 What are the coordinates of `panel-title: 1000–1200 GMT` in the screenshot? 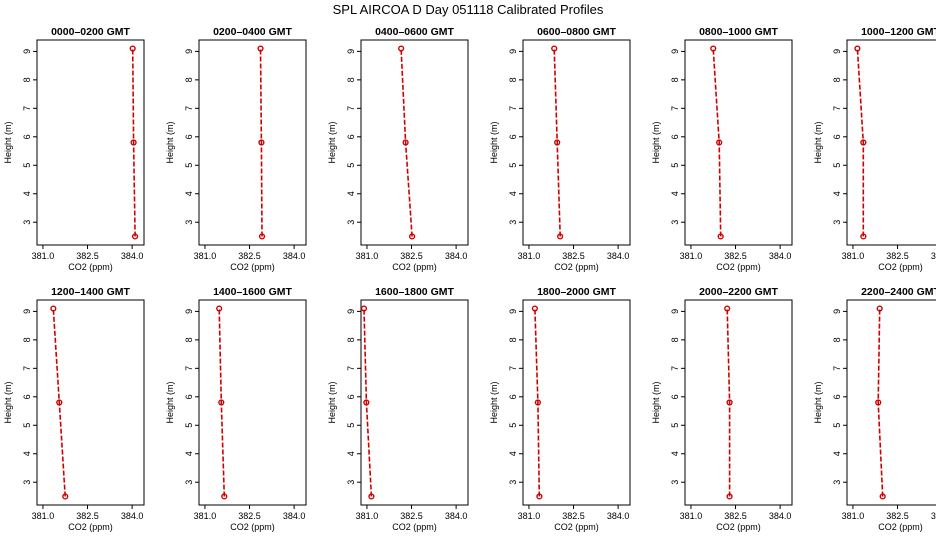 It's located at (898, 32).